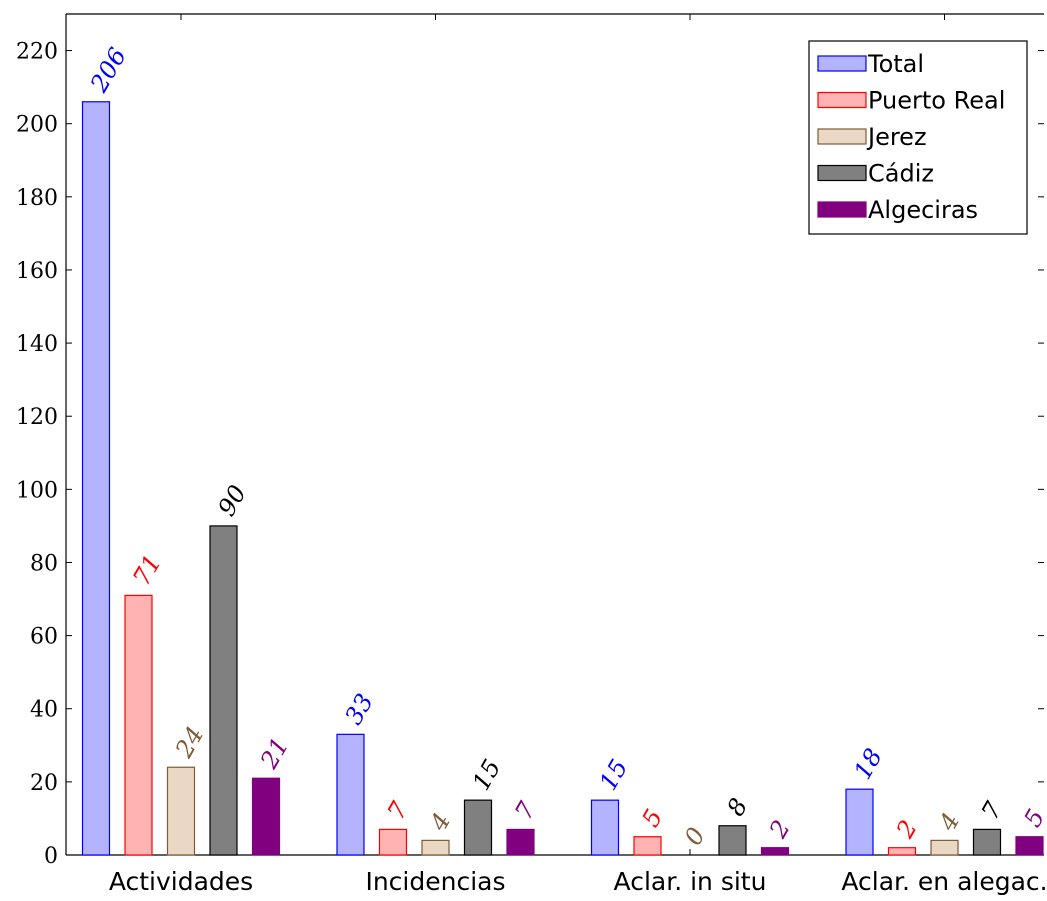 Image resolution: width=1047 pixels, height=901 pixels. Describe the element at coordinates (108, 70) in the screenshot. I see `data-label: 206` at that location.